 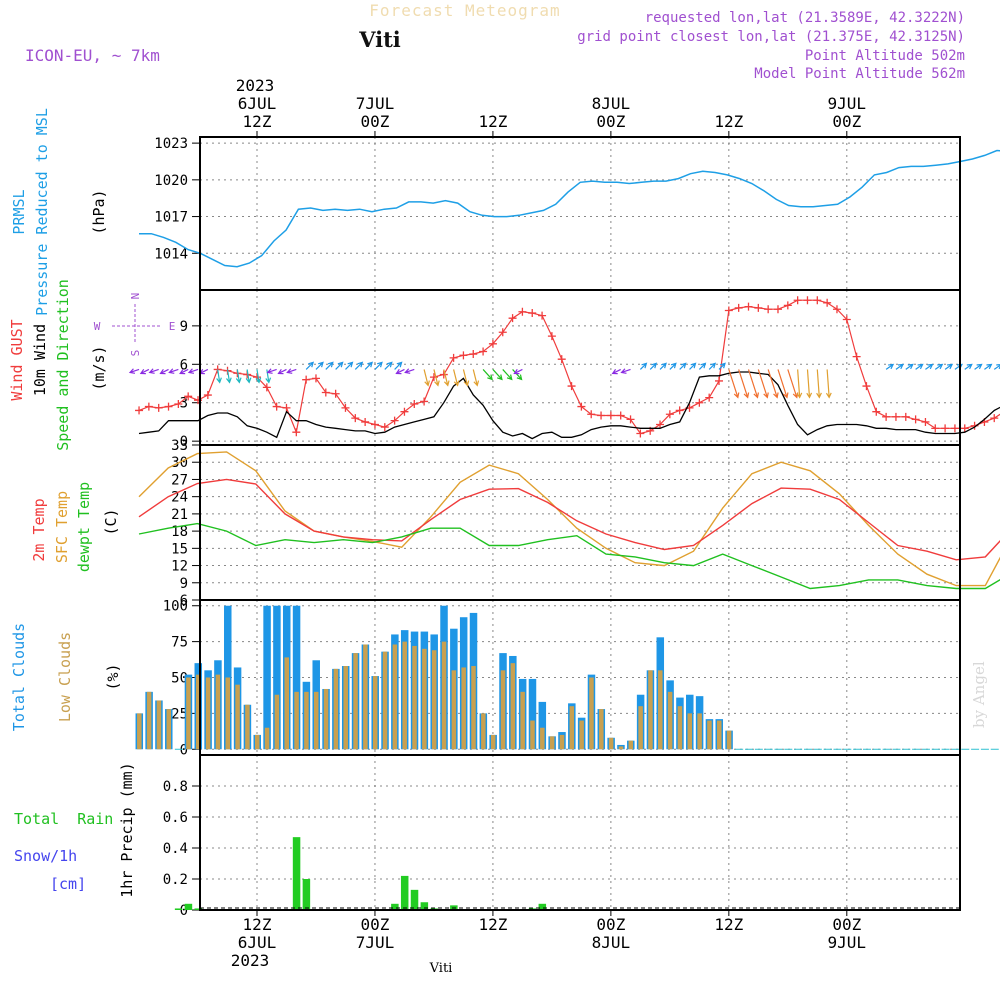 I want to click on y-tick-label: 3, so click(x=184, y=404).